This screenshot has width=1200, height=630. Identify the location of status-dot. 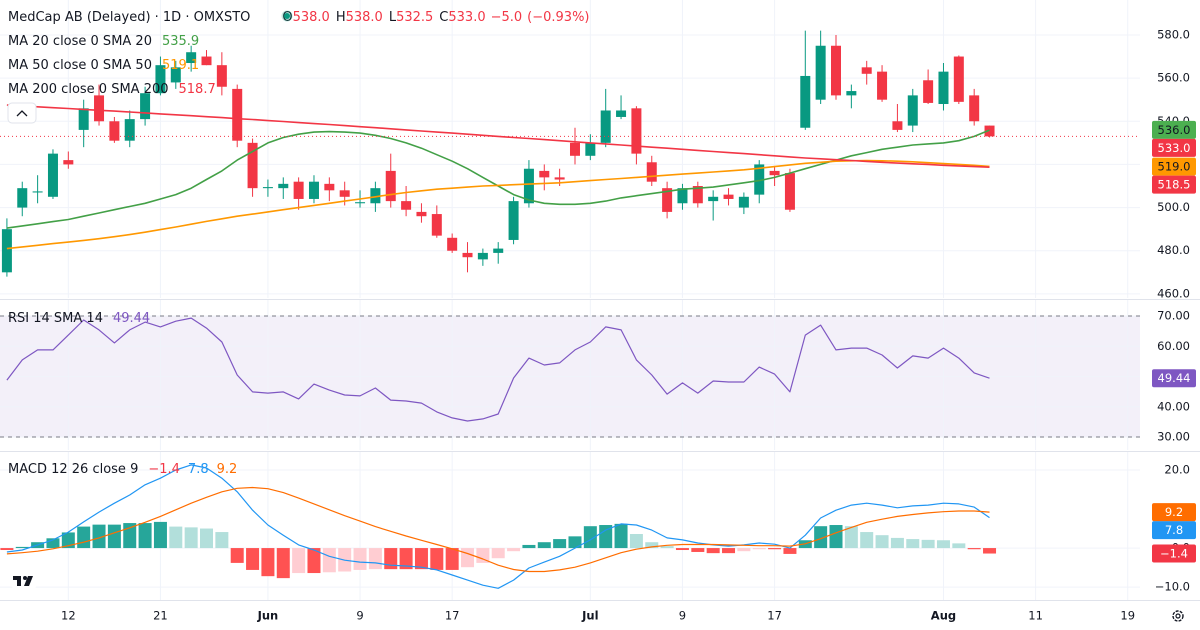
(287, 16).